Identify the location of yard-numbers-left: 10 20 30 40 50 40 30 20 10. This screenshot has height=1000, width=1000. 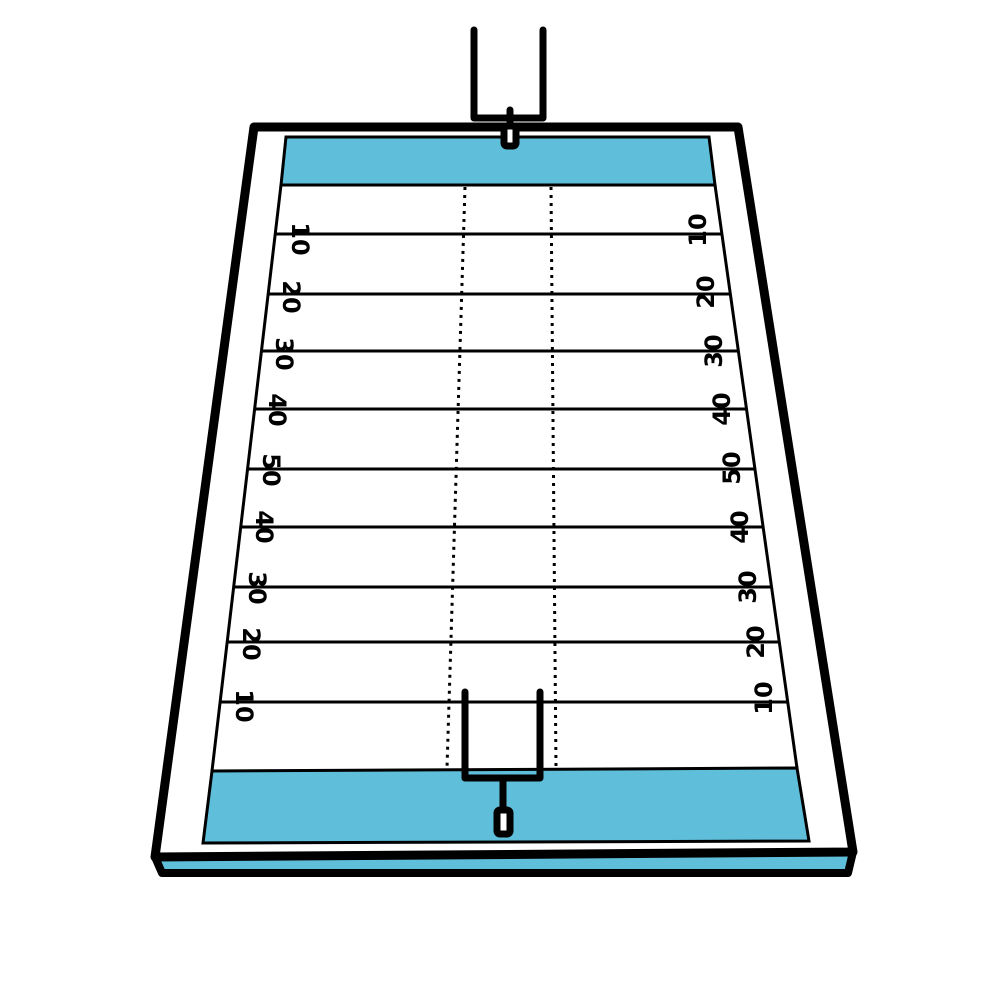
(272, 472).